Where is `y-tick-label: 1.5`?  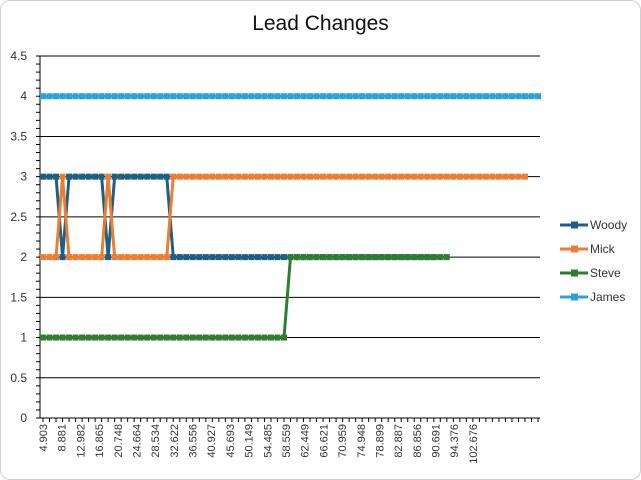 y-tick-label: 1.5 is located at coordinates (18, 297).